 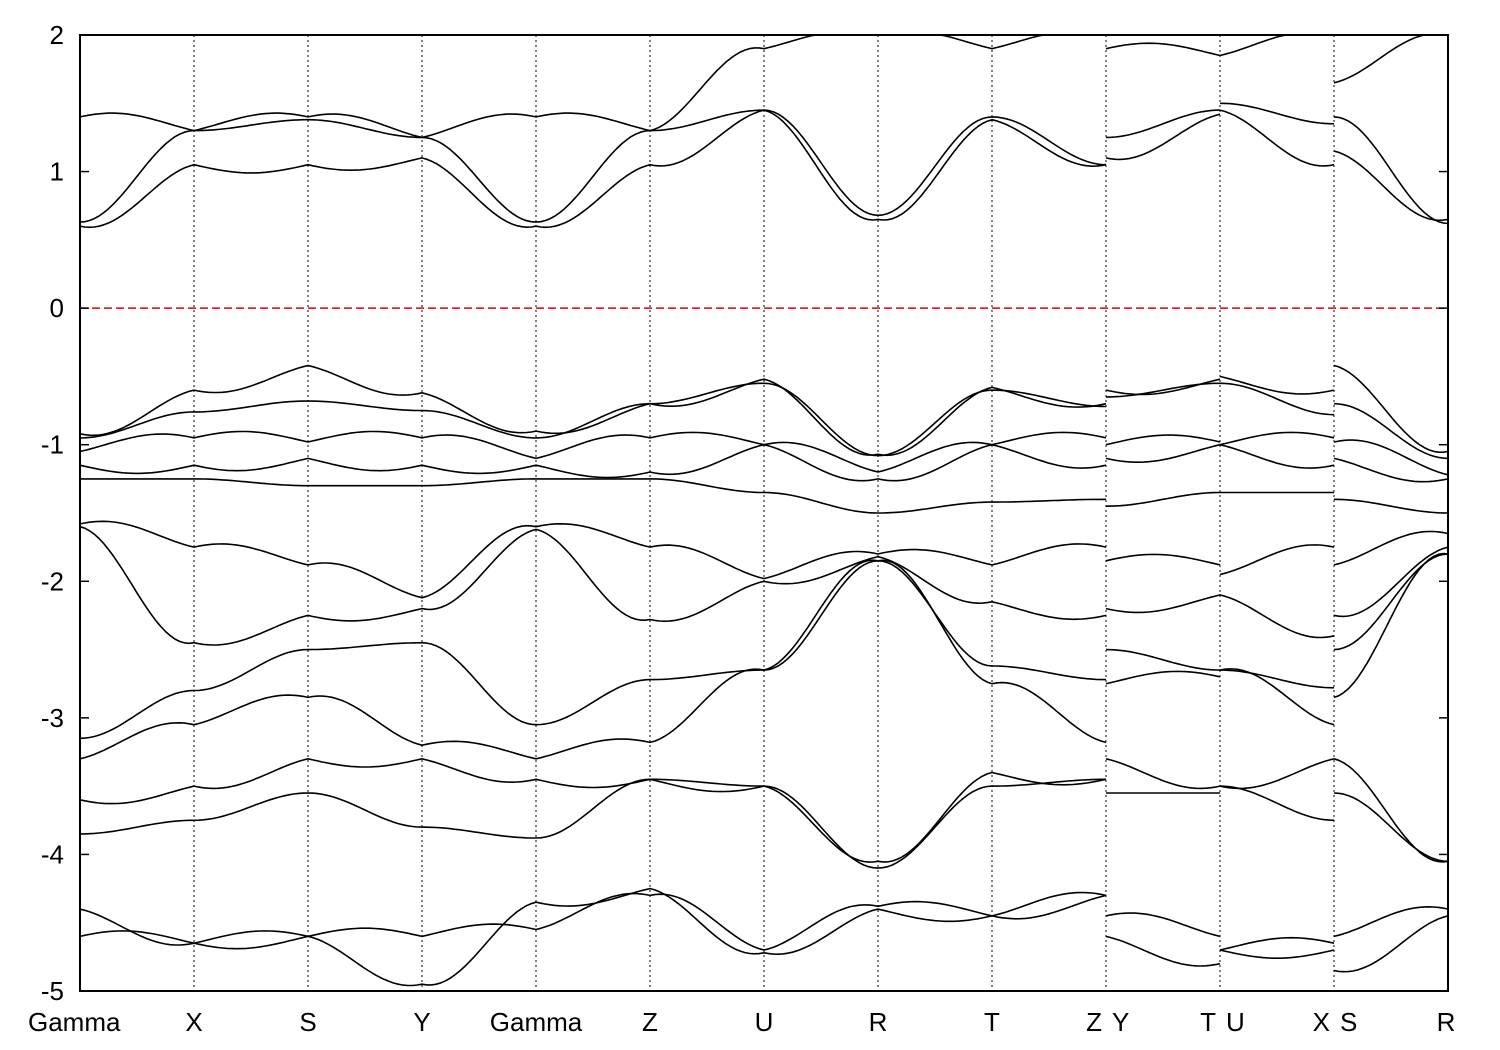 I want to click on y-tick-label: -1, so click(x=52, y=445).